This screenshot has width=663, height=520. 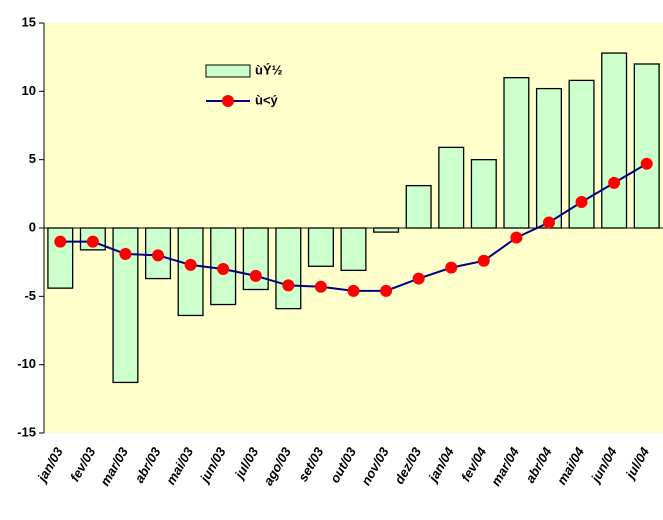 I want to click on x-tick-label: abr/03, so click(x=147, y=464).